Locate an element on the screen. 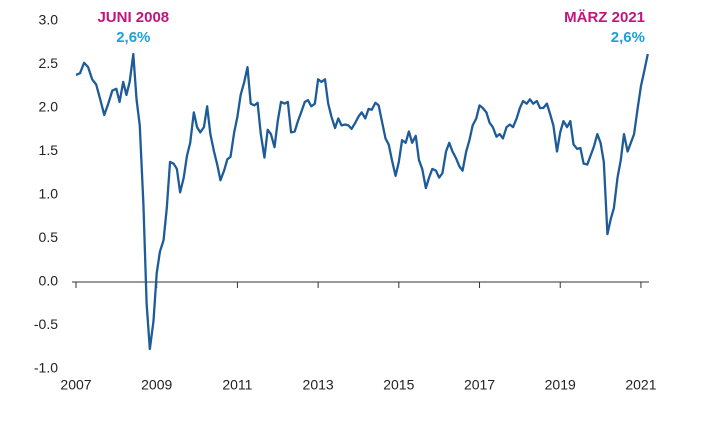 The width and height of the screenshot is (703, 421). y-tick-label: 0.5 is located at coordinates (49, 237).